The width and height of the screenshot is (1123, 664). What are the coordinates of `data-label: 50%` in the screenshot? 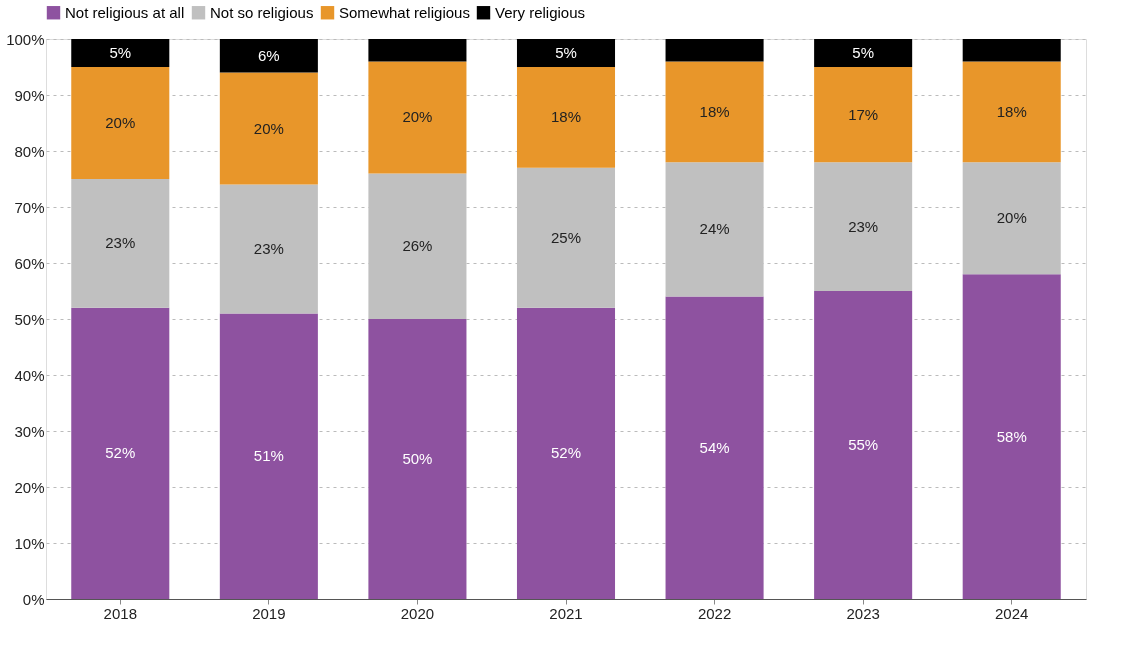 It's located at (417, 458).